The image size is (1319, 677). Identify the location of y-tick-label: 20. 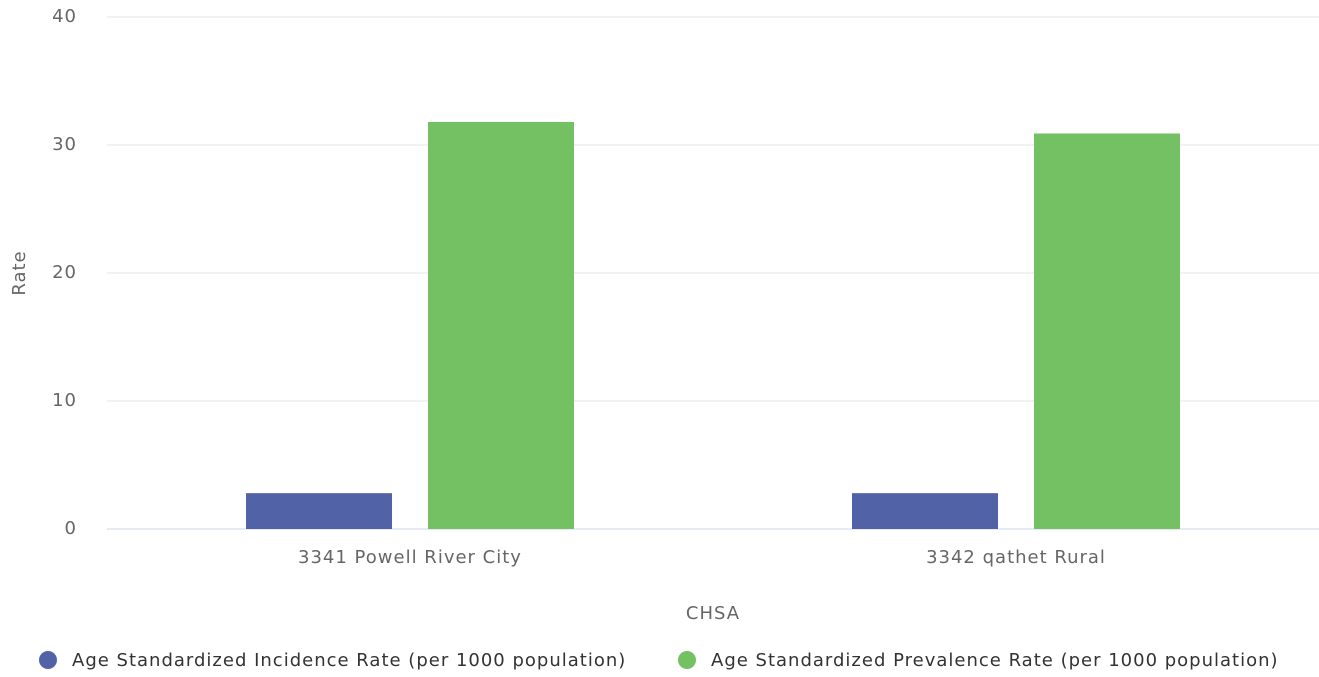
(64, 272).